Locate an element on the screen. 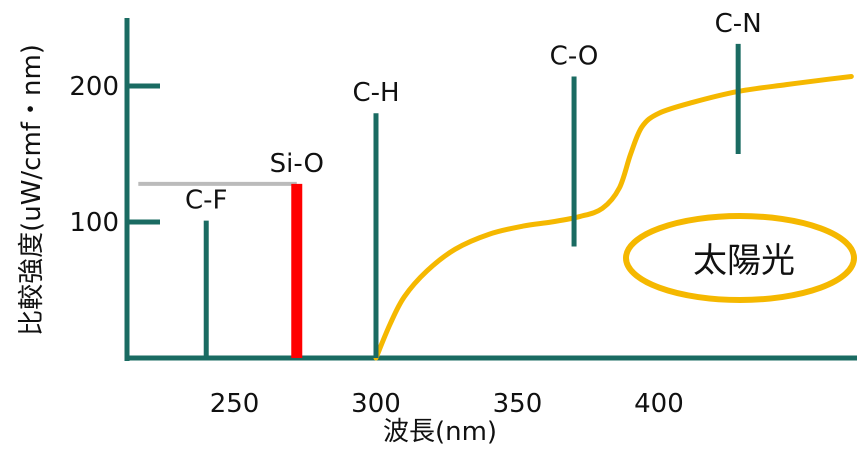 The width and height of the screenshot is (857, 456). x-axis-label: 波長(nm) is located at coordinates (440, 432).